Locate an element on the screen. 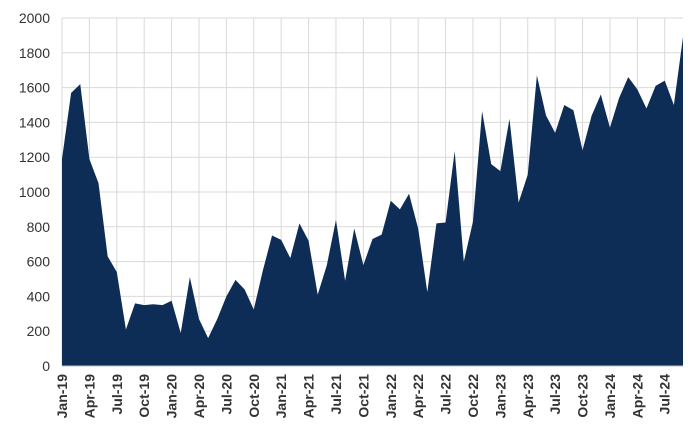  x-tick-label: Jan-20 is located at coordinates (172, 396).